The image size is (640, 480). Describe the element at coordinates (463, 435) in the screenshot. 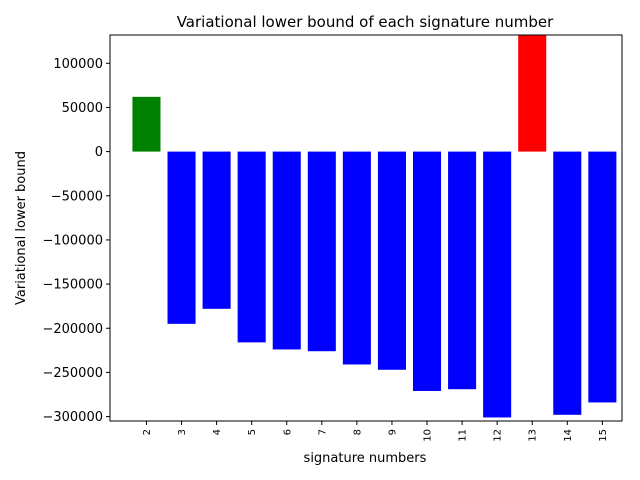

I see `x-tick-label: 11` at that location.